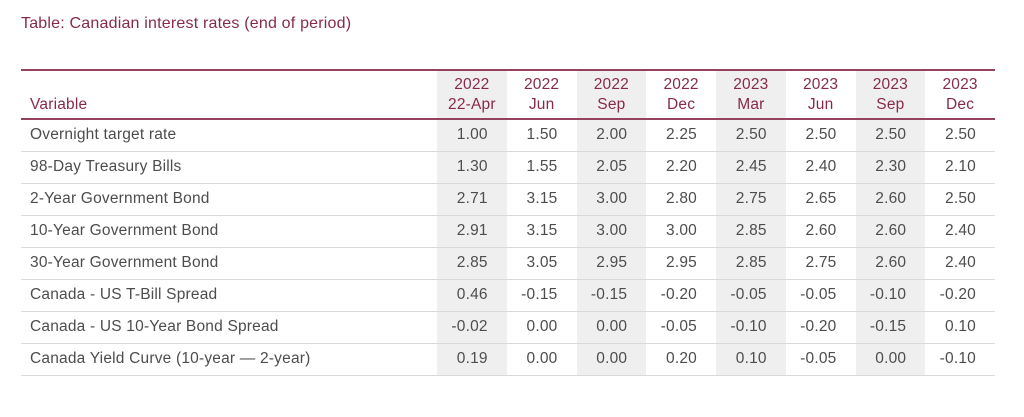 The image size is (1024, 417). I want to click on value-cell: 0.19, so click(472, 359).